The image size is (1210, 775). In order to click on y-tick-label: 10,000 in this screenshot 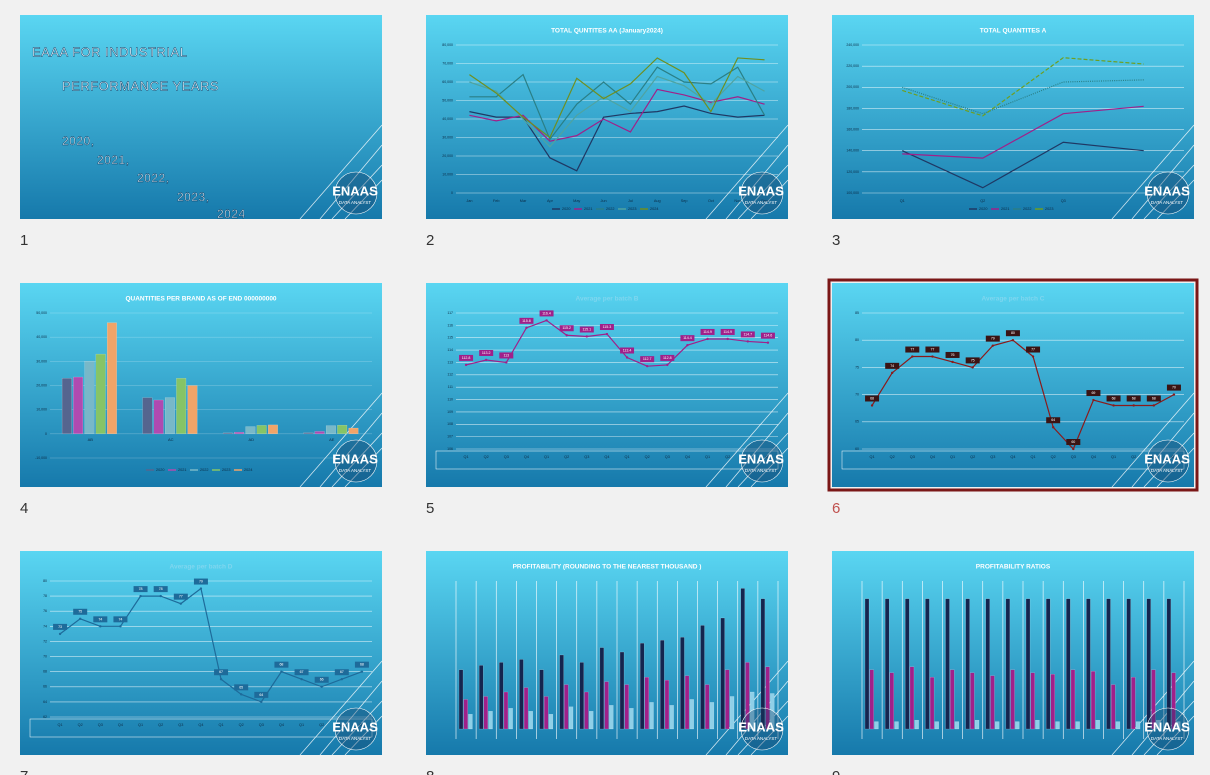, I will do `click(41, 410)`.